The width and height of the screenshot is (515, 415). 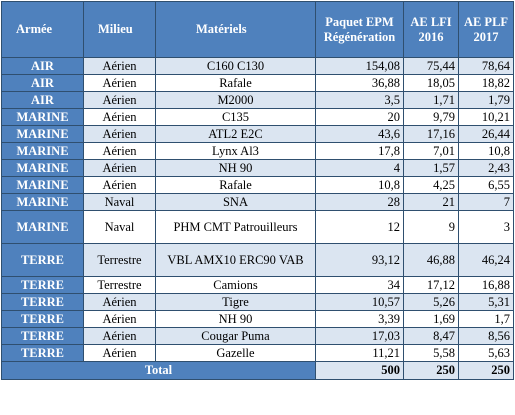 I want to click on lfi-cell: 75,44, so click(x=431, y=66).